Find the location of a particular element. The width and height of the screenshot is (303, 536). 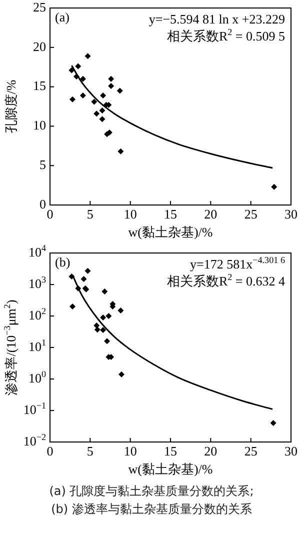

text: (b) 渗透率与黏土杂基质量分数的关系 is located at coordinates (151, 509).